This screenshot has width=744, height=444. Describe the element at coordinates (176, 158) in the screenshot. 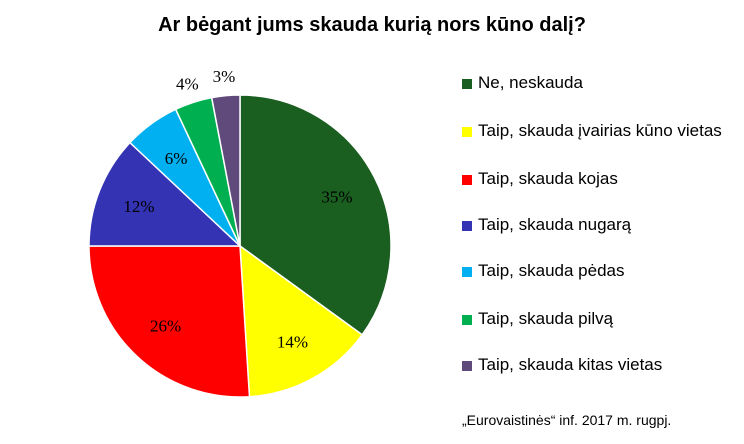

I see `slice-label-5: 6%` at that location.